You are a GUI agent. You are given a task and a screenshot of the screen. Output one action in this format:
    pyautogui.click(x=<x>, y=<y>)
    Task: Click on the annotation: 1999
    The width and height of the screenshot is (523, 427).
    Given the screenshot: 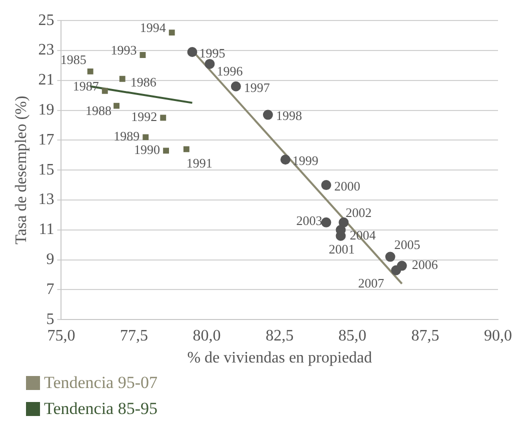 What is the action you would take?
    pyautogui.click(x=305, y=160)
    